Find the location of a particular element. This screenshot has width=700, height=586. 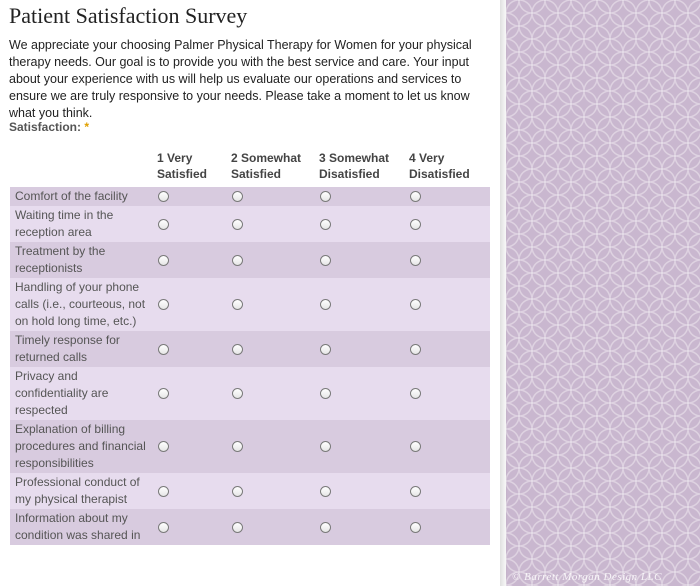

field-label-text: Satisfaction: is located at coordinates (45, 127).